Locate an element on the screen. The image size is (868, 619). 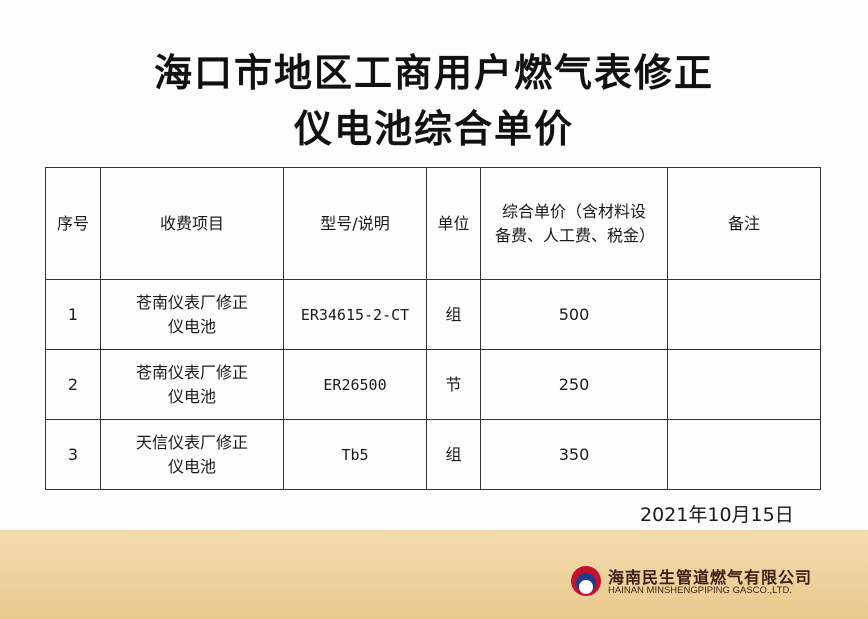
item-line1: 天信仪表厂修正 is located at coordinates (191, 442).